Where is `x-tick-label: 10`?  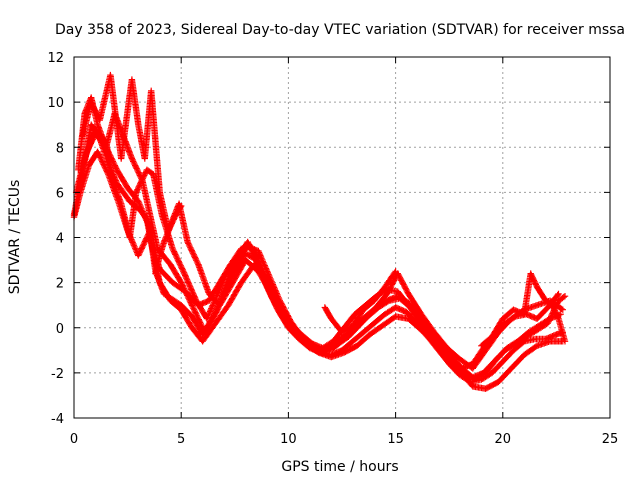
x-tick-label: 10 is located at coordinates (288, 439).